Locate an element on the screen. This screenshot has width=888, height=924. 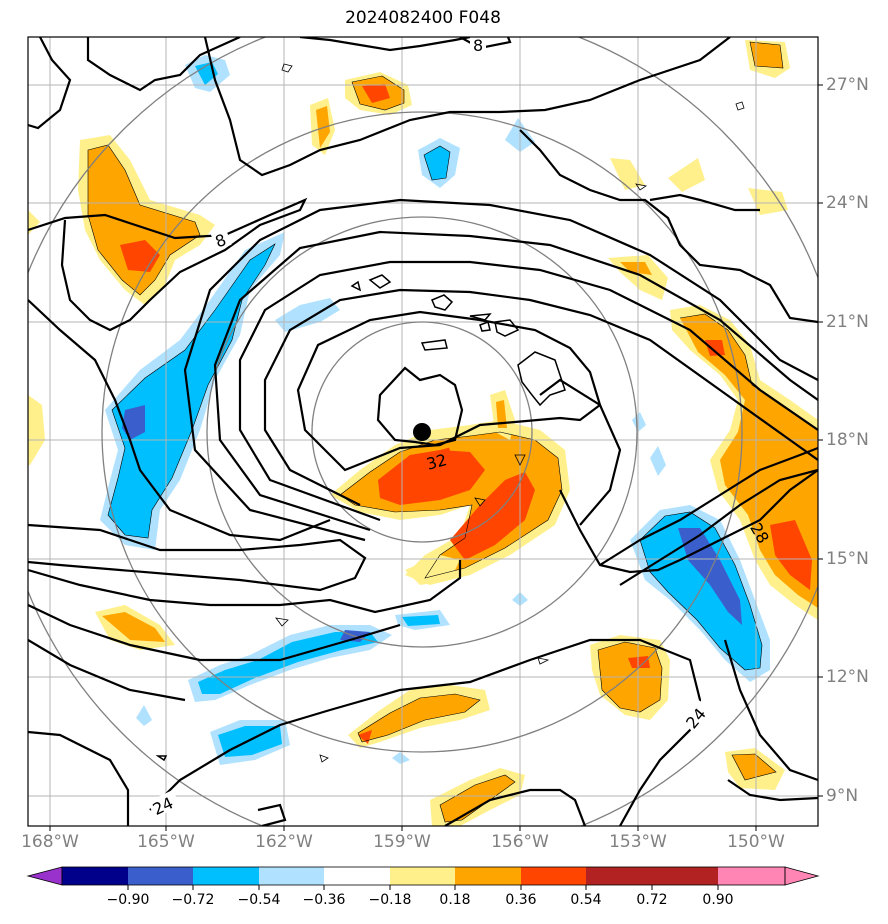
lat-label: 12°N is located at coordinates (847, 677).